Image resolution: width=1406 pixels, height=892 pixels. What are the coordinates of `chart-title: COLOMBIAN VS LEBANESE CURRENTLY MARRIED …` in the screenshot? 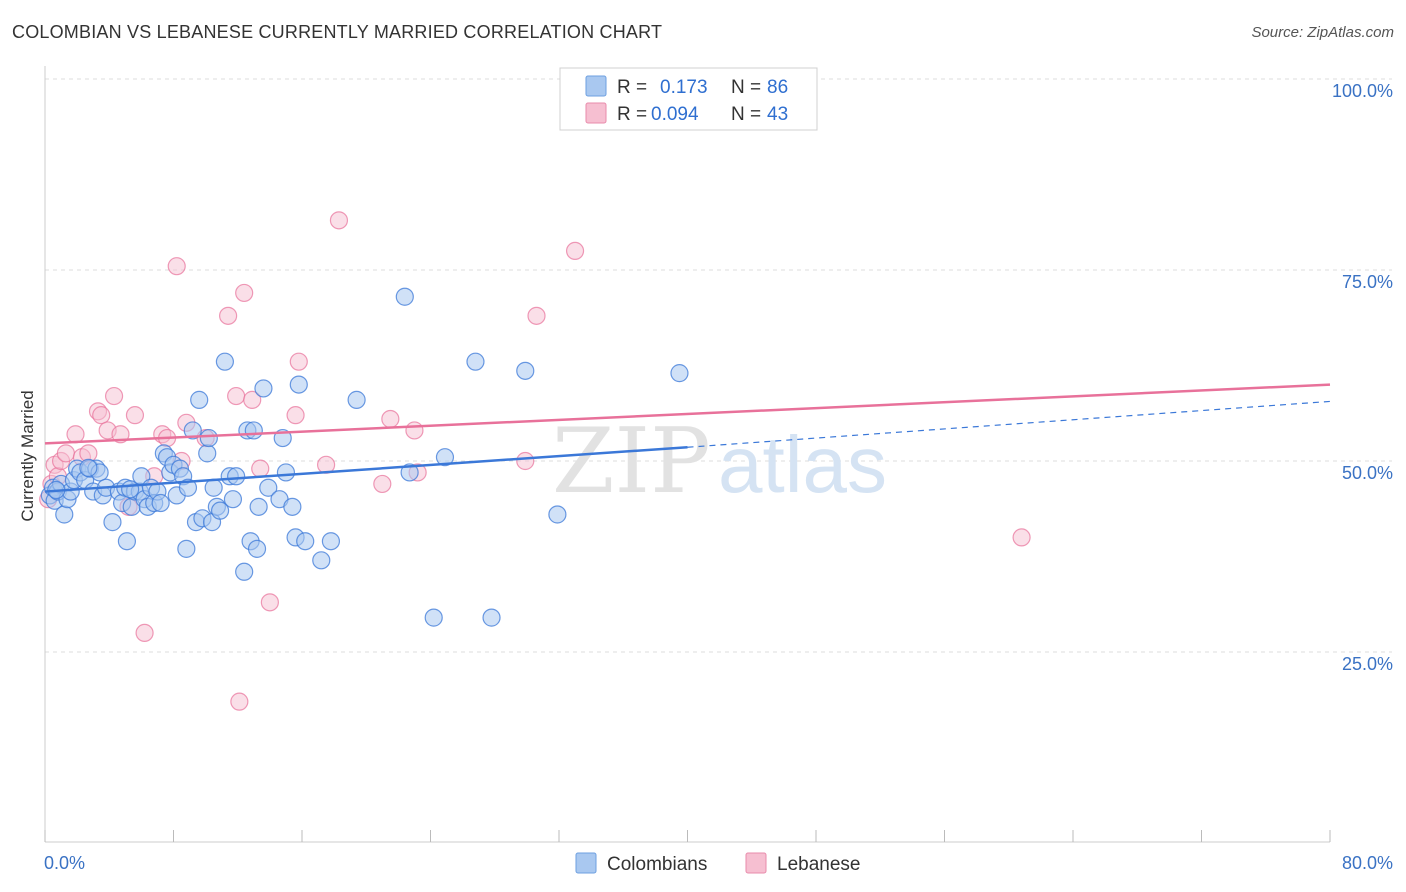 It's located at (337, 32).